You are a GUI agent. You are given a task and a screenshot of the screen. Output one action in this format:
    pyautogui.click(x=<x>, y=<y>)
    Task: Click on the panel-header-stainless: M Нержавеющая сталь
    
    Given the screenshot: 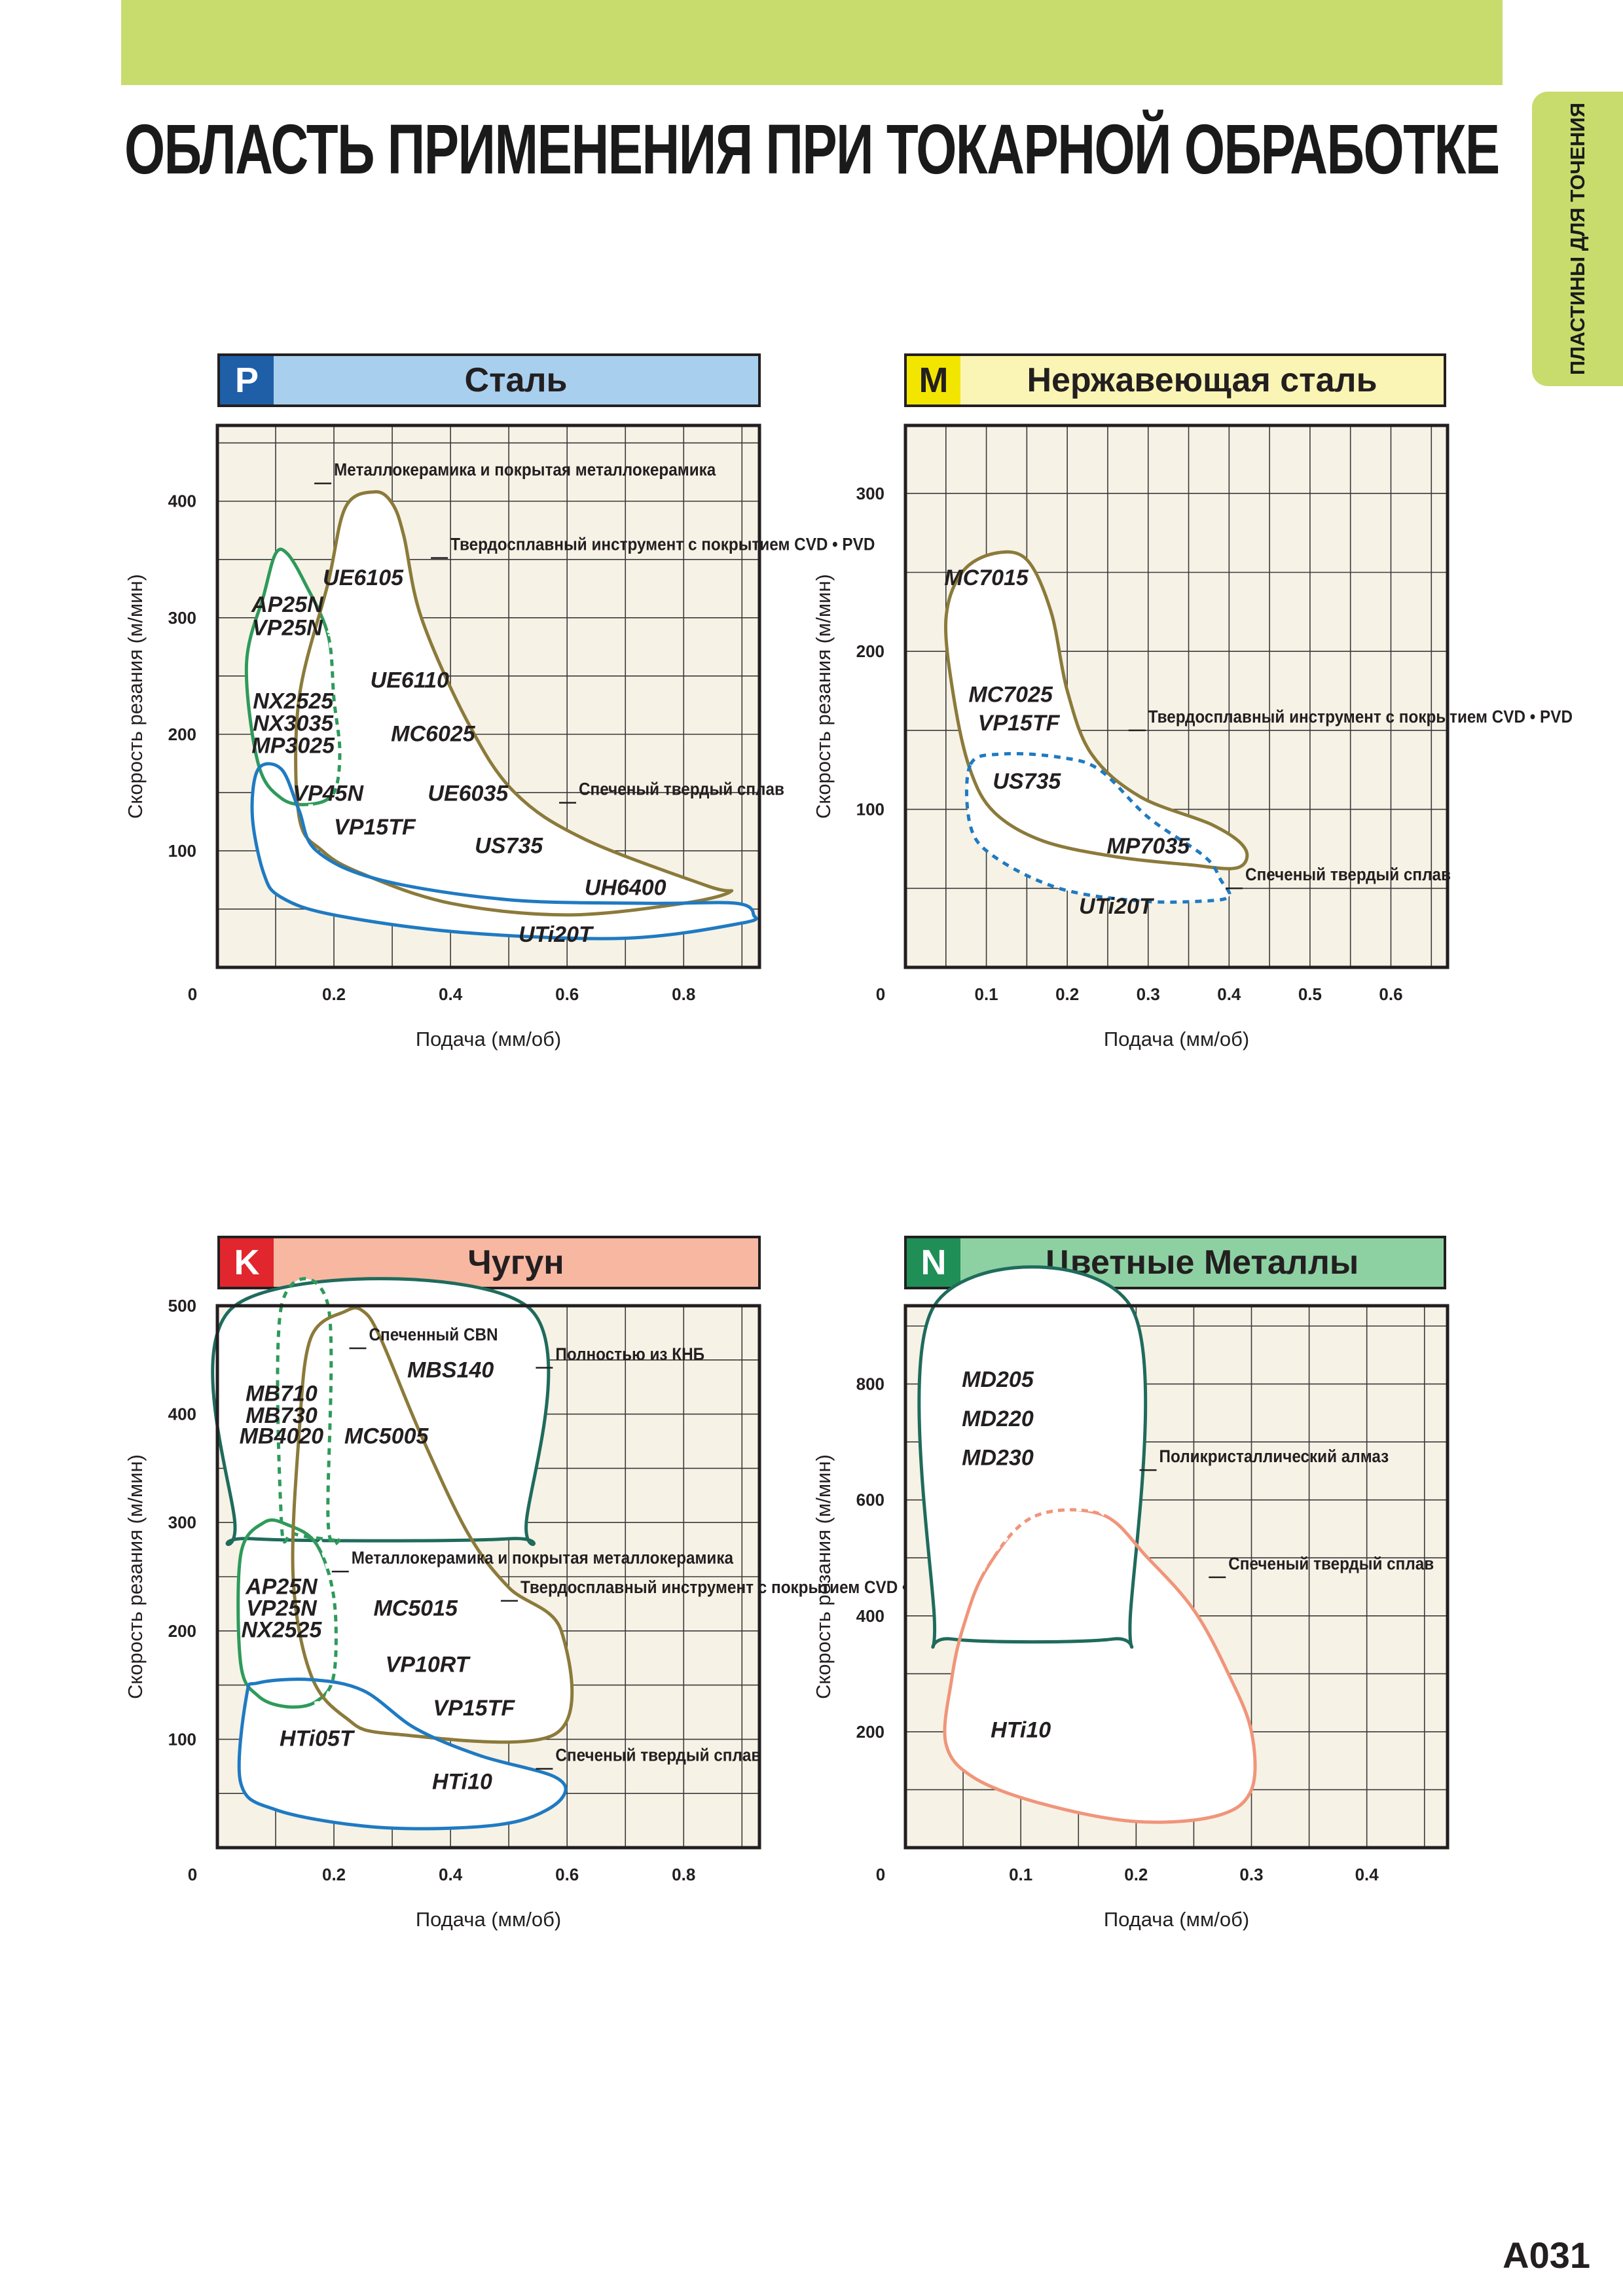 What is the action you would take?
    pyautogui.click(x=1175, y=380)
    